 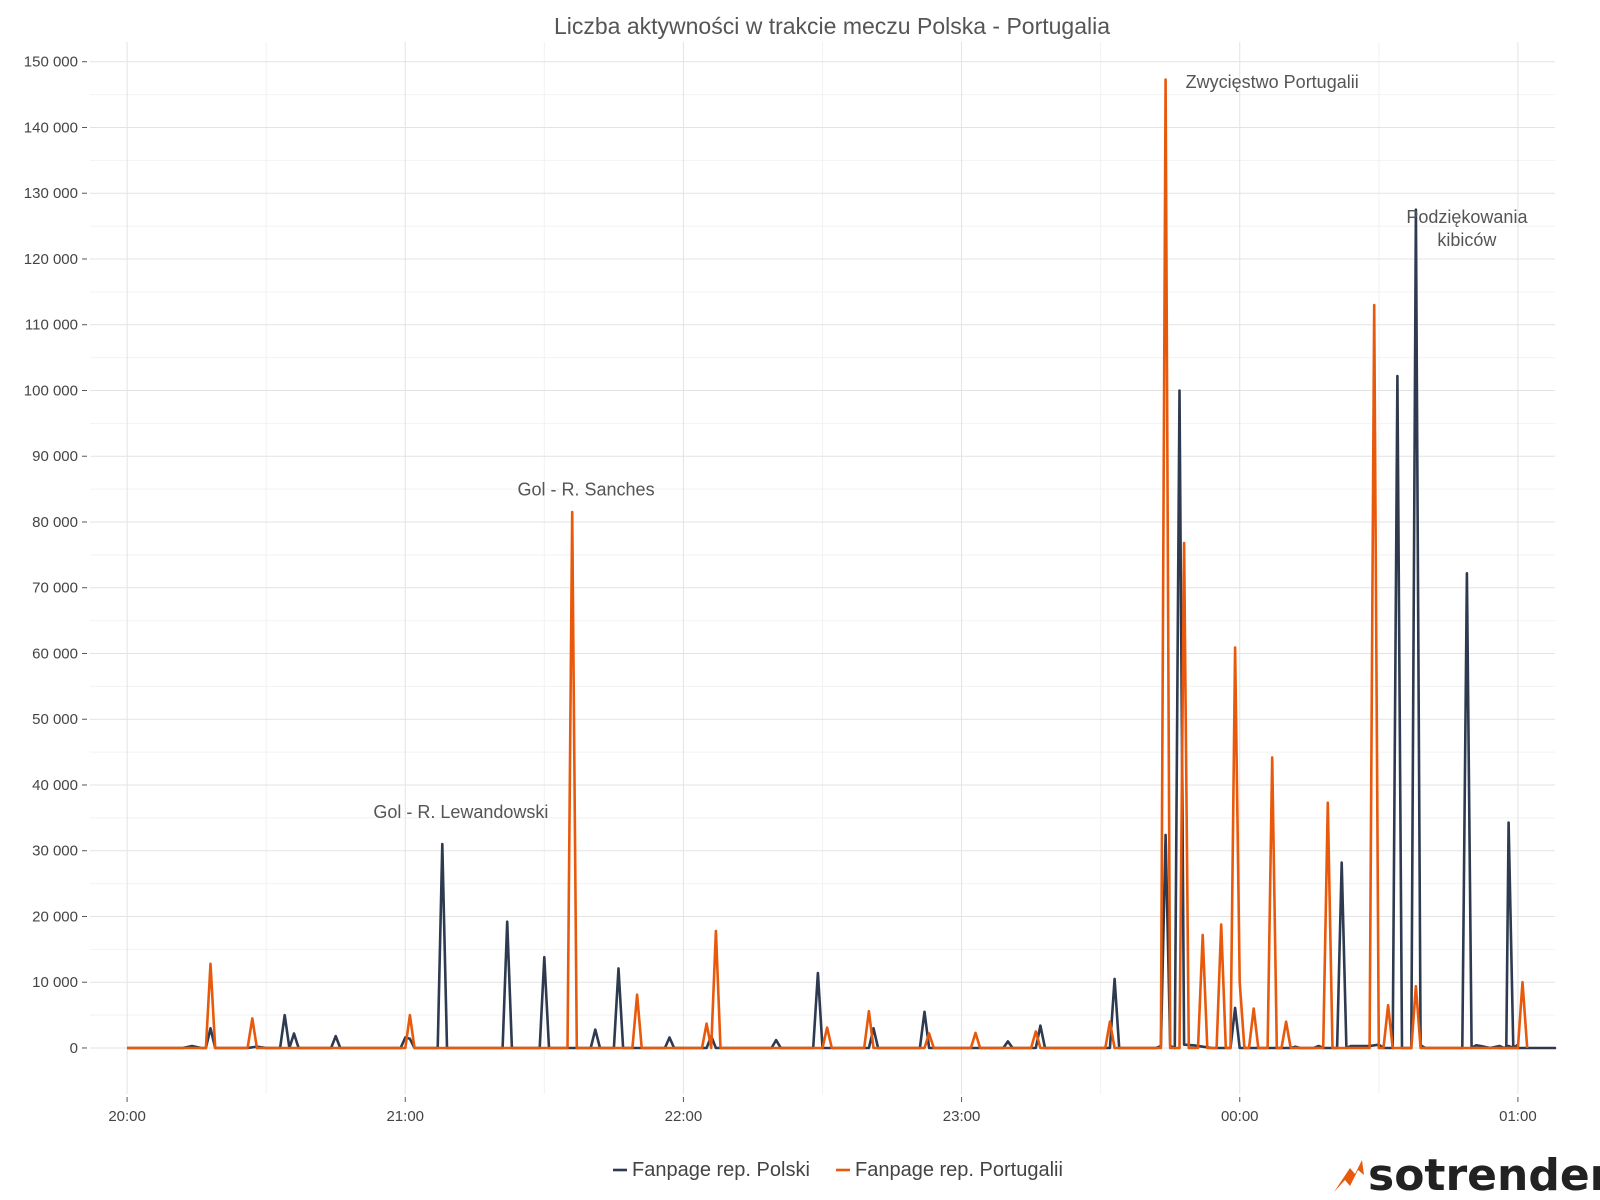 What do you see at coordinates (822, 1111) in the screenshot?
I see `x-axis: 20:00 21:00 22:00 23:00 00:00 01:00` at bounding box center [822, 1111].